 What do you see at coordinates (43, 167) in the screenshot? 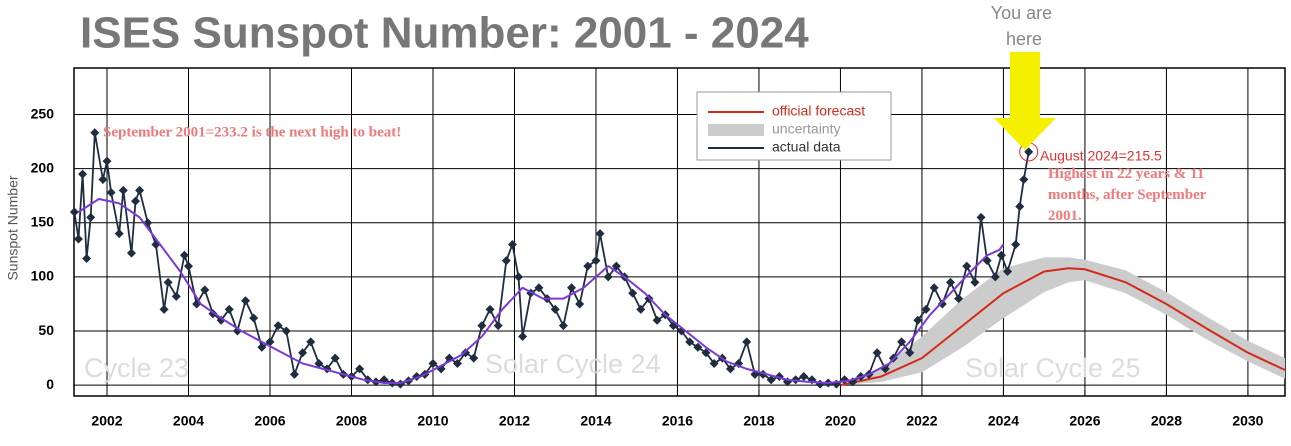
I see `y-tick-label: 200` at bounding box center [43, 167].